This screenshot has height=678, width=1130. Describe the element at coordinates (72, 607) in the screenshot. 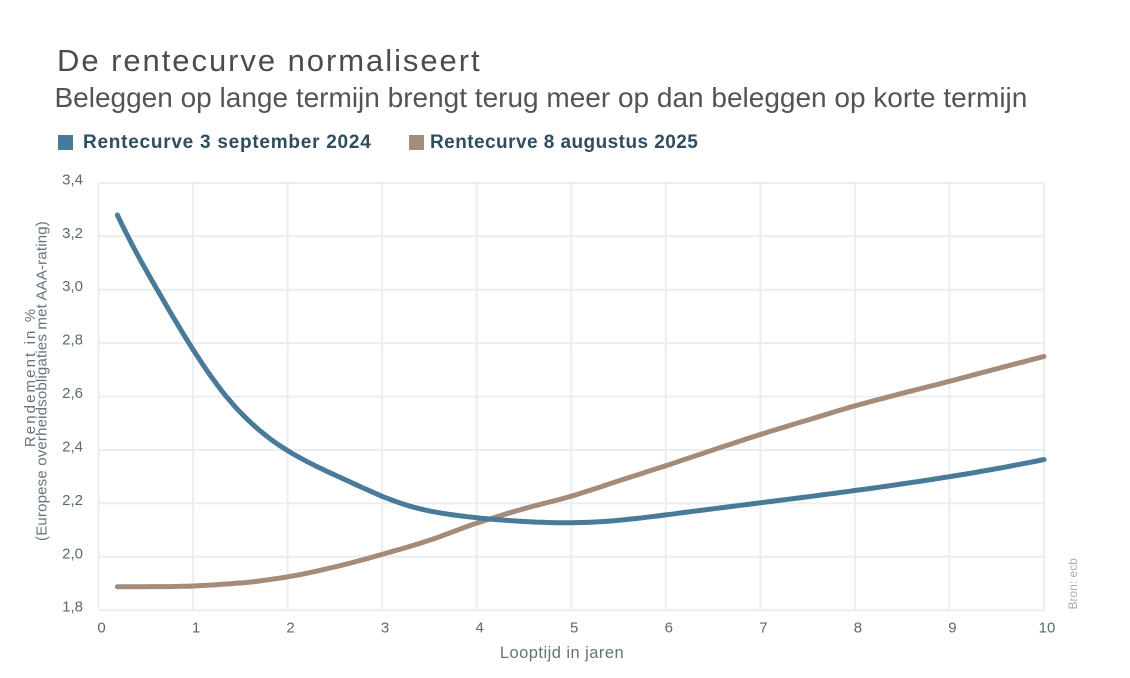

I see `svg-text: 1,8` at that location.